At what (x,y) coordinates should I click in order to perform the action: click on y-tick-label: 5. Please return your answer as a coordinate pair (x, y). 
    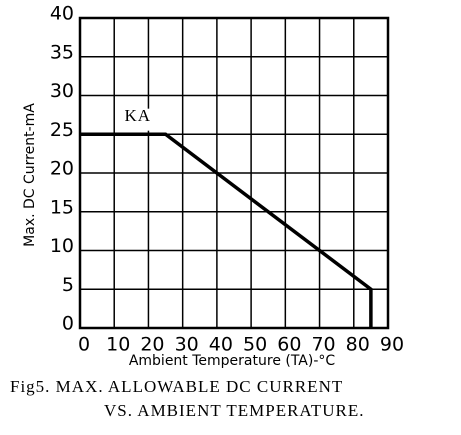
    Looking at the image, I should click on (68, 285).